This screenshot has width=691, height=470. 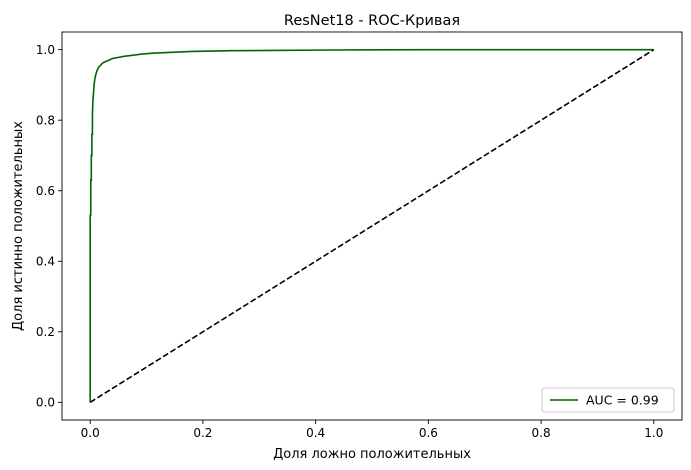 What do you see at coordinates (49, 226) in the screenshot?
I see `y-axis-ticks: 0.0 0.2 0.4 0.6 0.8 1.0` at bounding box center [49, 226].